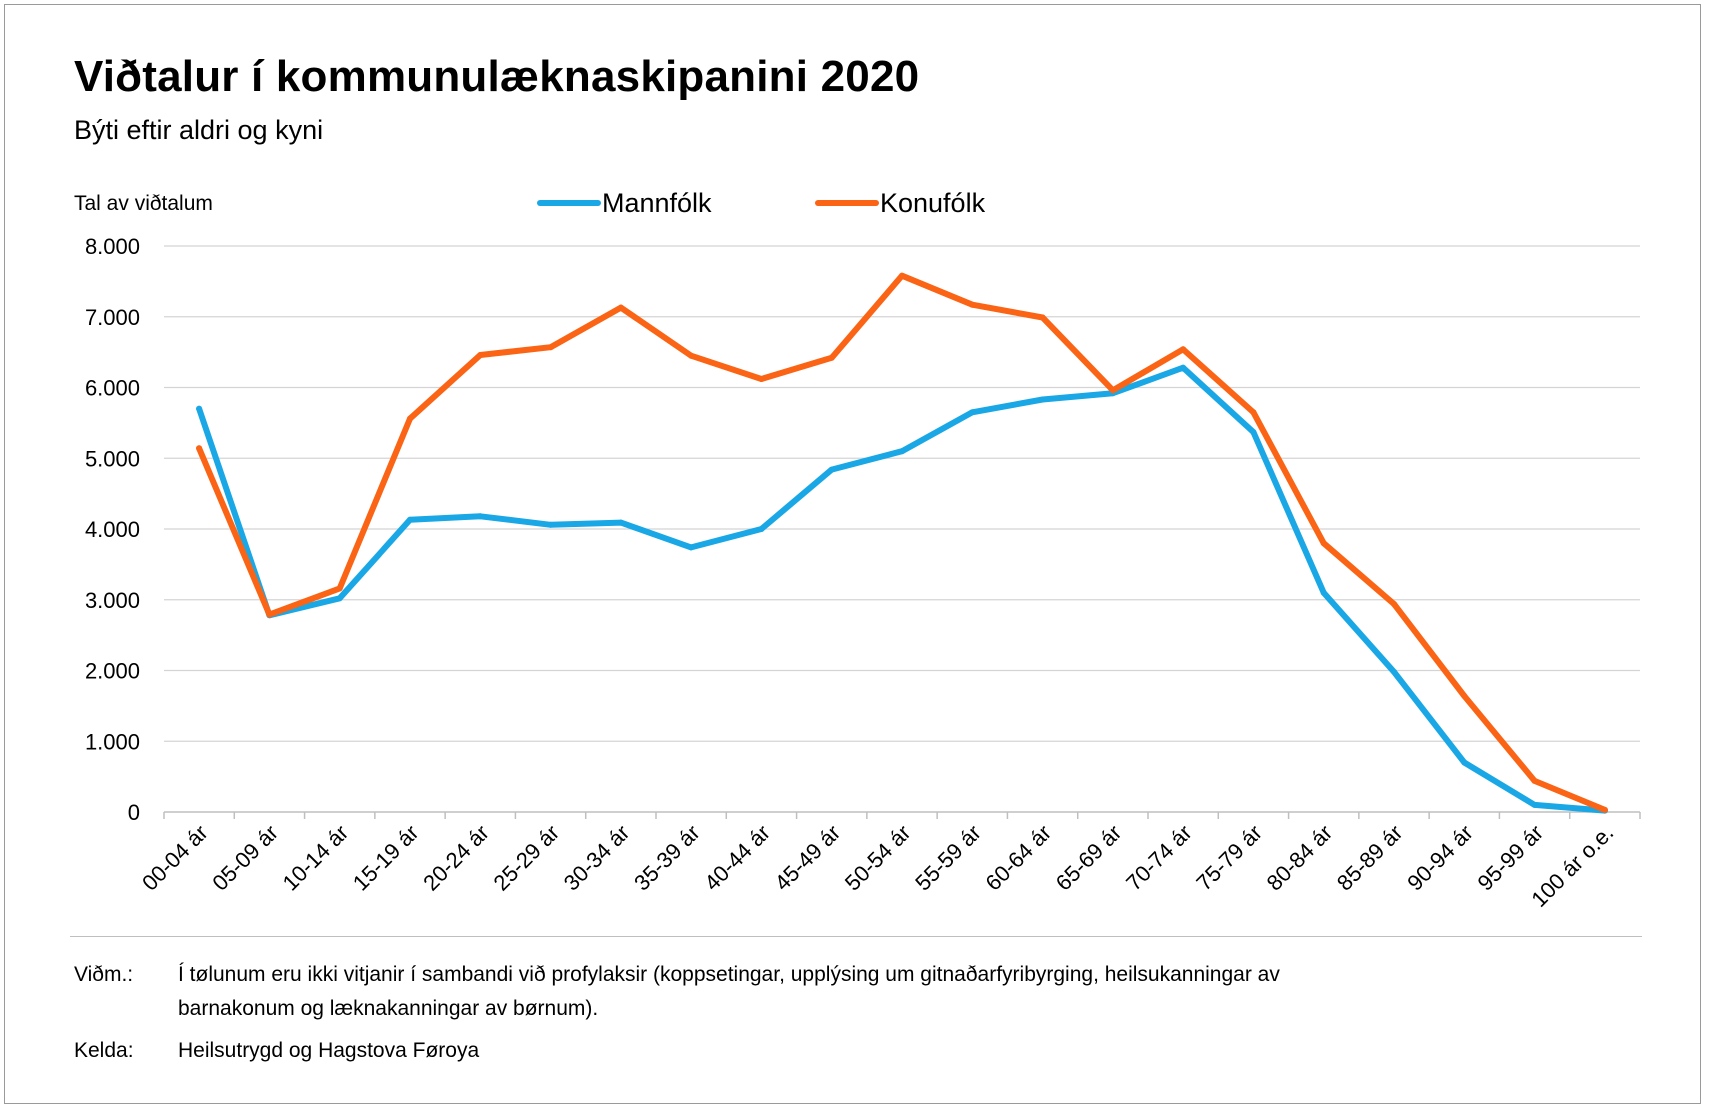 The image size is (1709, 1112). Describe the element at coordinates (112, 388) in the screenshot. I see `y-tick-label: 6.000` at that location.